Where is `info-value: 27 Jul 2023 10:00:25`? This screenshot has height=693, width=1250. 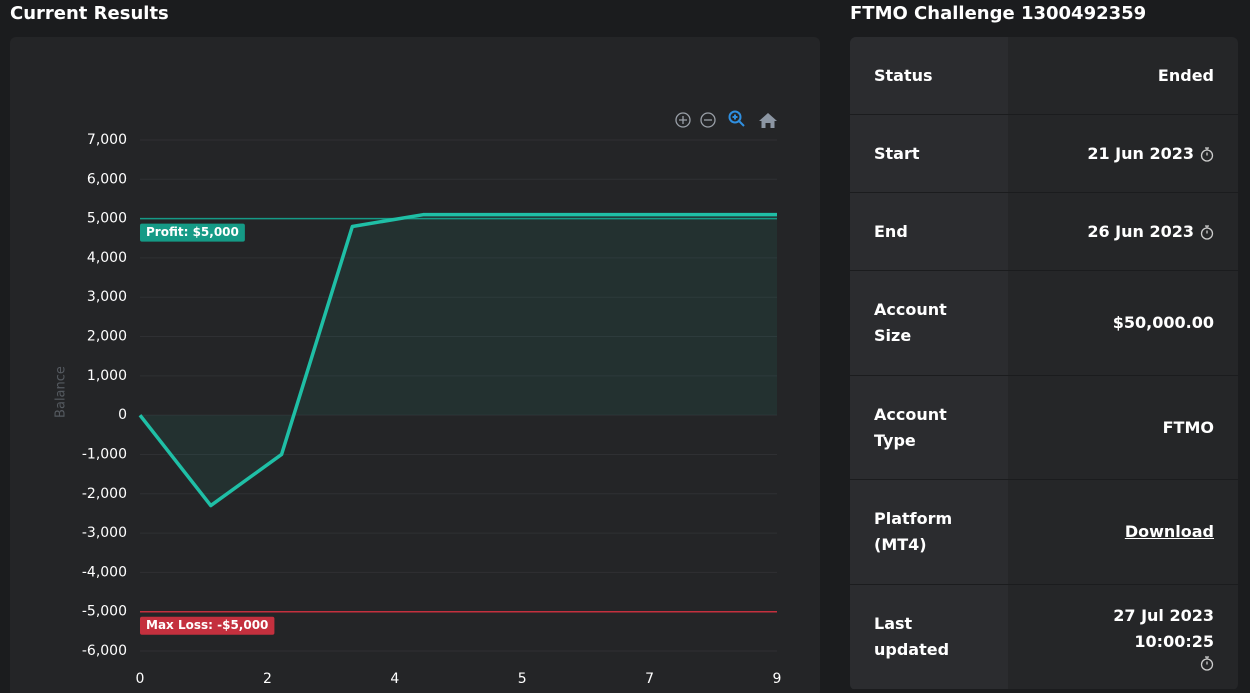
info-value: 27 Jul 2023 10:00:25 is located at coordinates (1123, 637).